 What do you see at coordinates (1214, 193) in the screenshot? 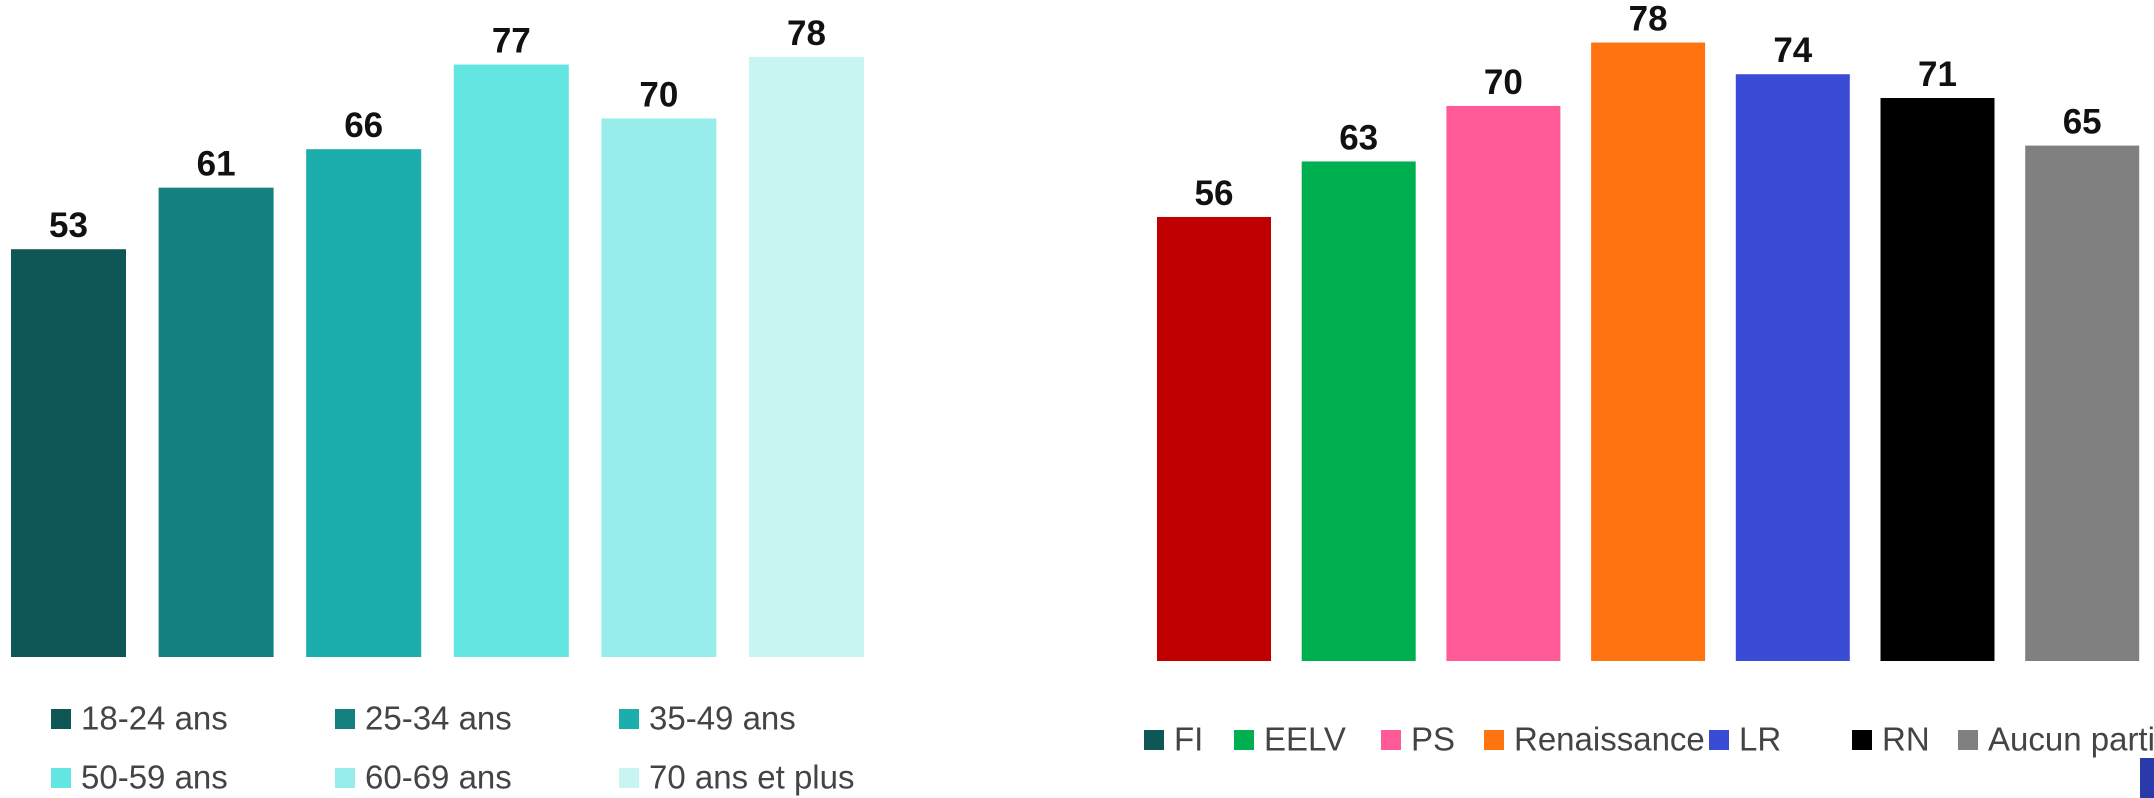
I see `value-label: 56` at bounding box center [1214, 193].